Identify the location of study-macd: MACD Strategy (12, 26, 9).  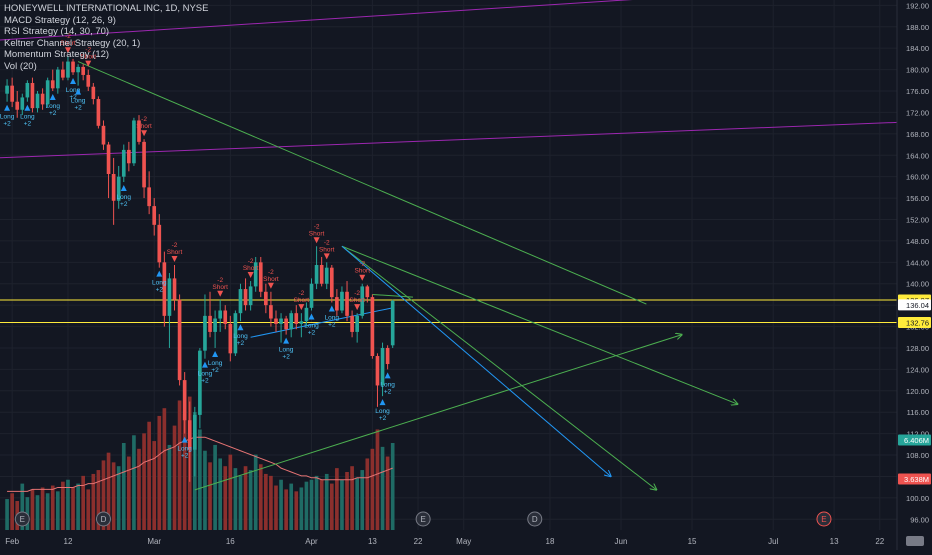
(60, 20).